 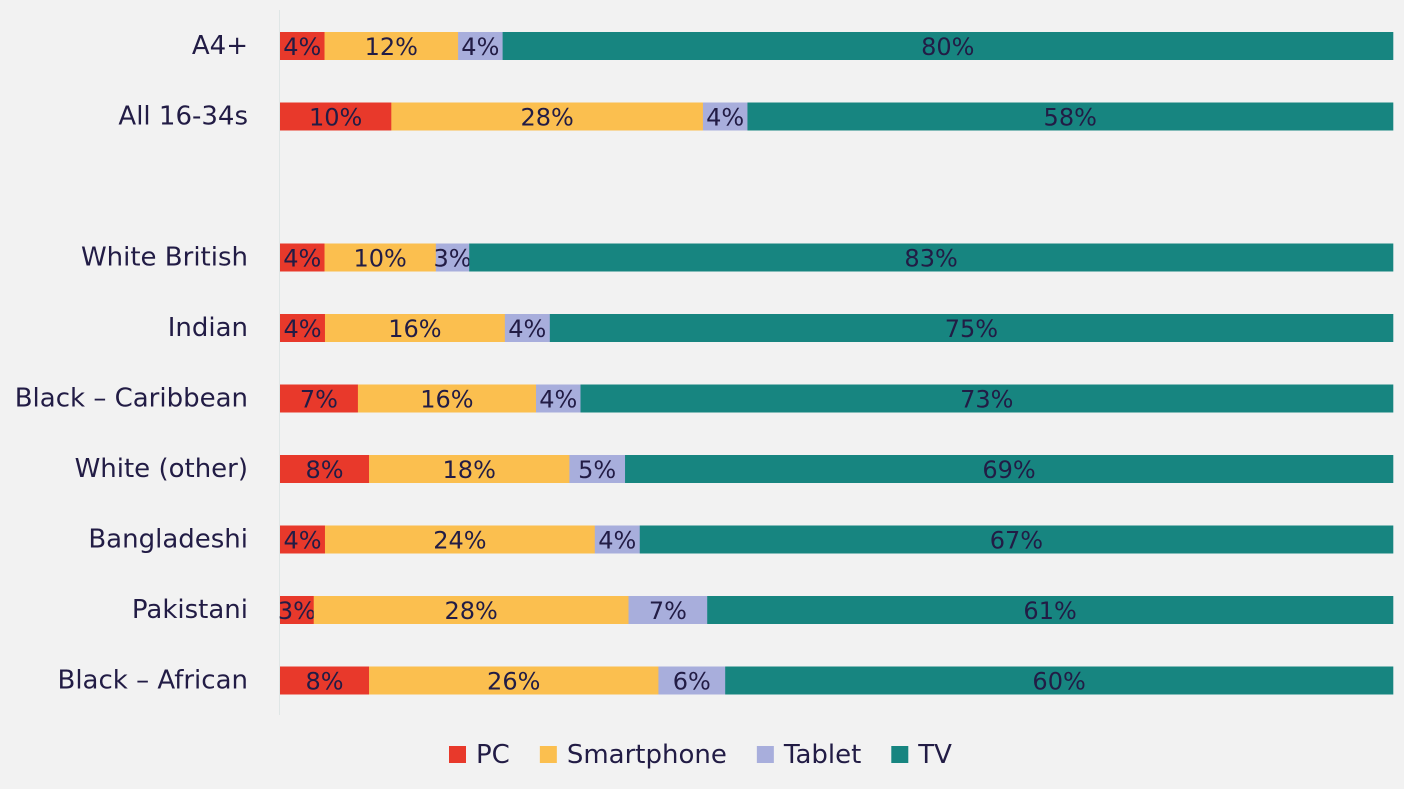 I want to click on data-label: 75%, so click(x=971, y=329).